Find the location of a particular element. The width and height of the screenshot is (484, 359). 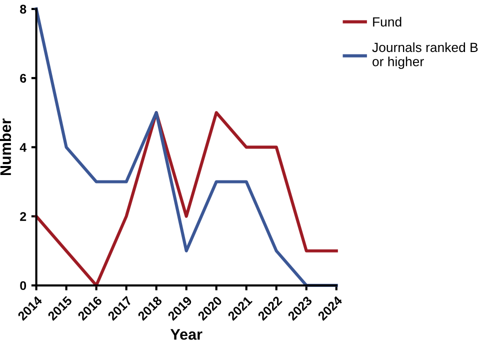

y-tick-label: 4 is located at coordinates (23, 147).